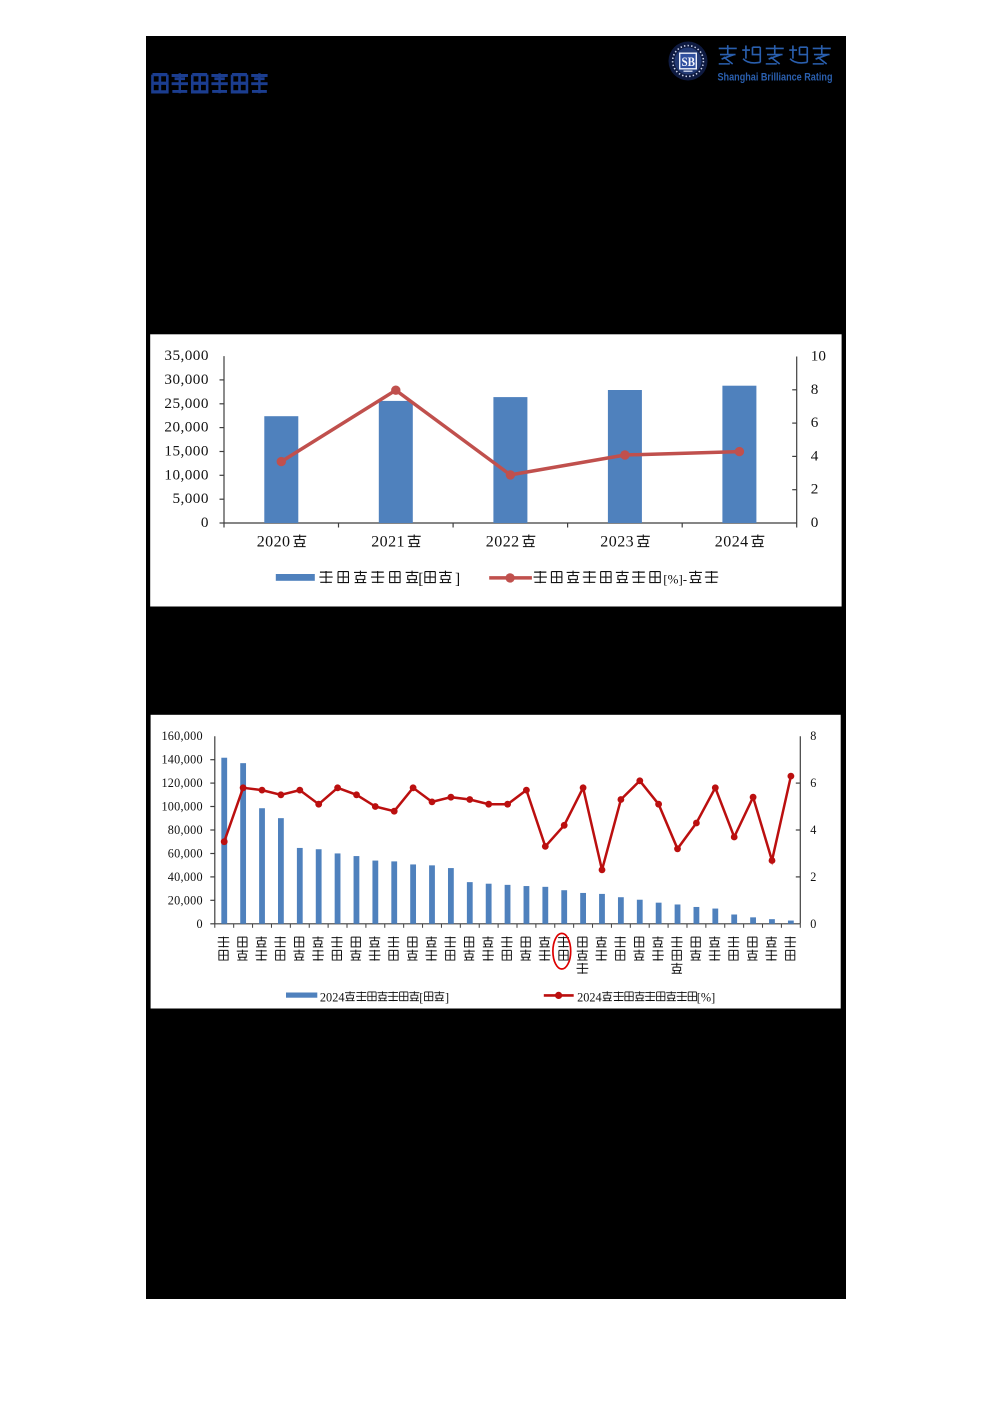 This screenshot has height=1403, width=992. I want to click on svg-text: 30,000, so click(186, 379).